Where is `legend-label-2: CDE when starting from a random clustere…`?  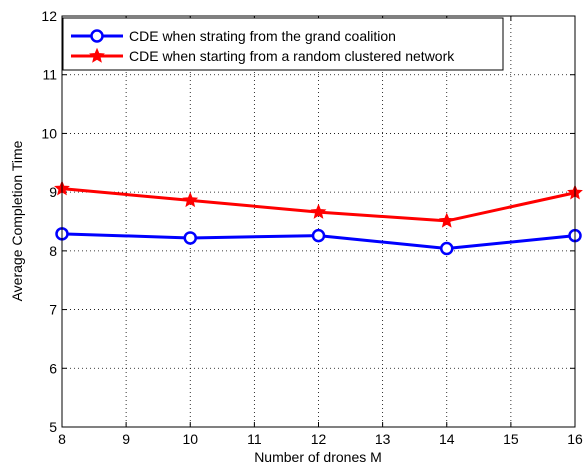 legend-label-2: CDE when starting from a random clustere… is located at coordinates (292, 56).